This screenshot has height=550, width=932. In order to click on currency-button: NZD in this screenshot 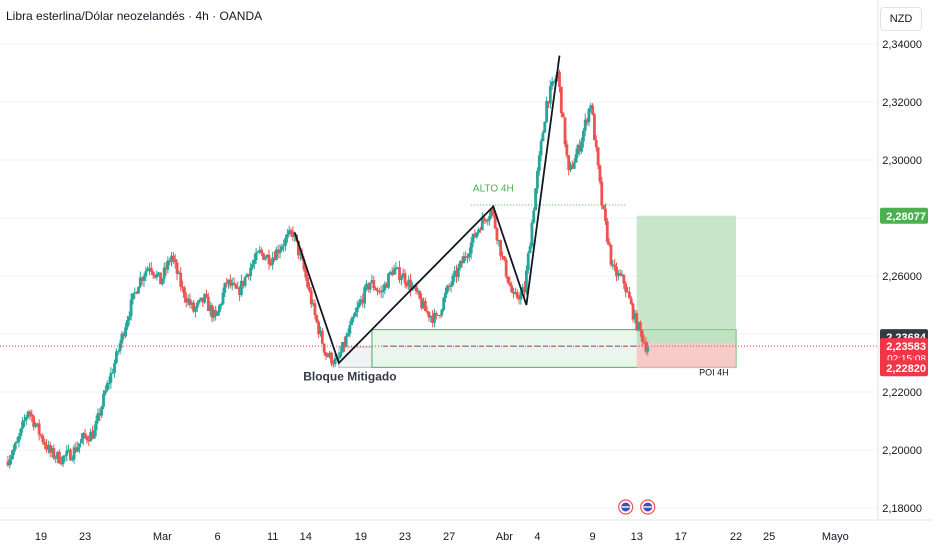, I will do `click(901, 19)`.